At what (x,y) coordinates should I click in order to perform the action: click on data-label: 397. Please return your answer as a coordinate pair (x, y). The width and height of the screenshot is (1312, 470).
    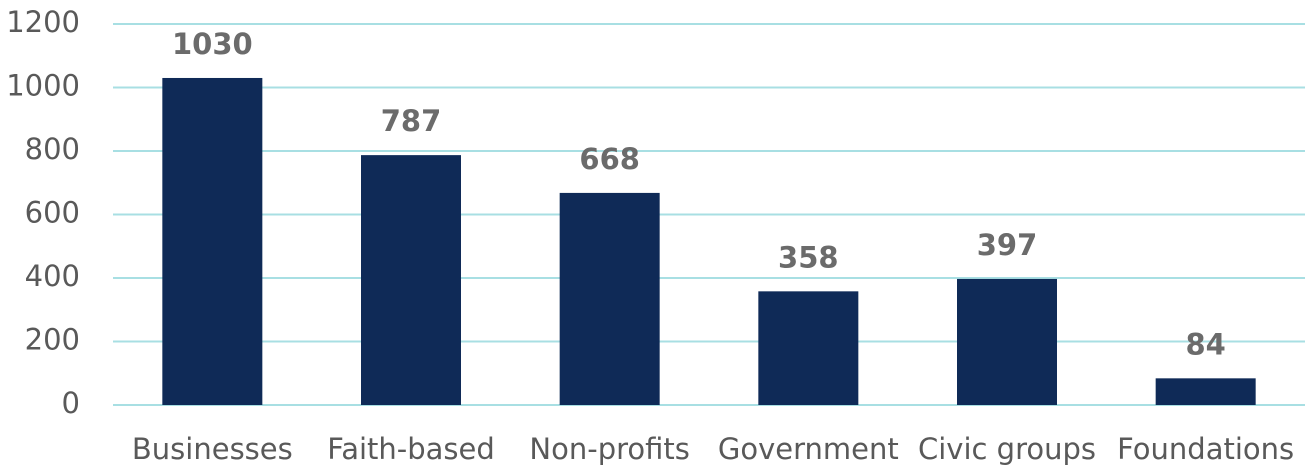
    Looking at the image, I should click on (1007, 245).